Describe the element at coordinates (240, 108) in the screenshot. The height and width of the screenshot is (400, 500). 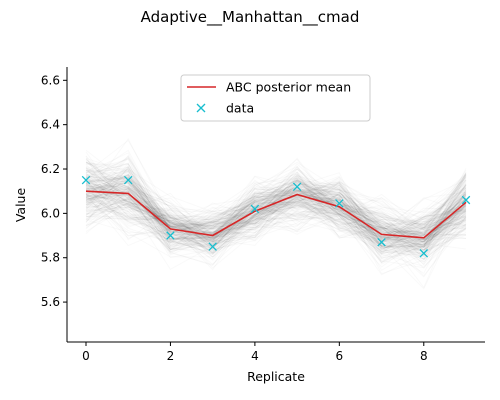
I see `legend-entry-data: data` at that location.